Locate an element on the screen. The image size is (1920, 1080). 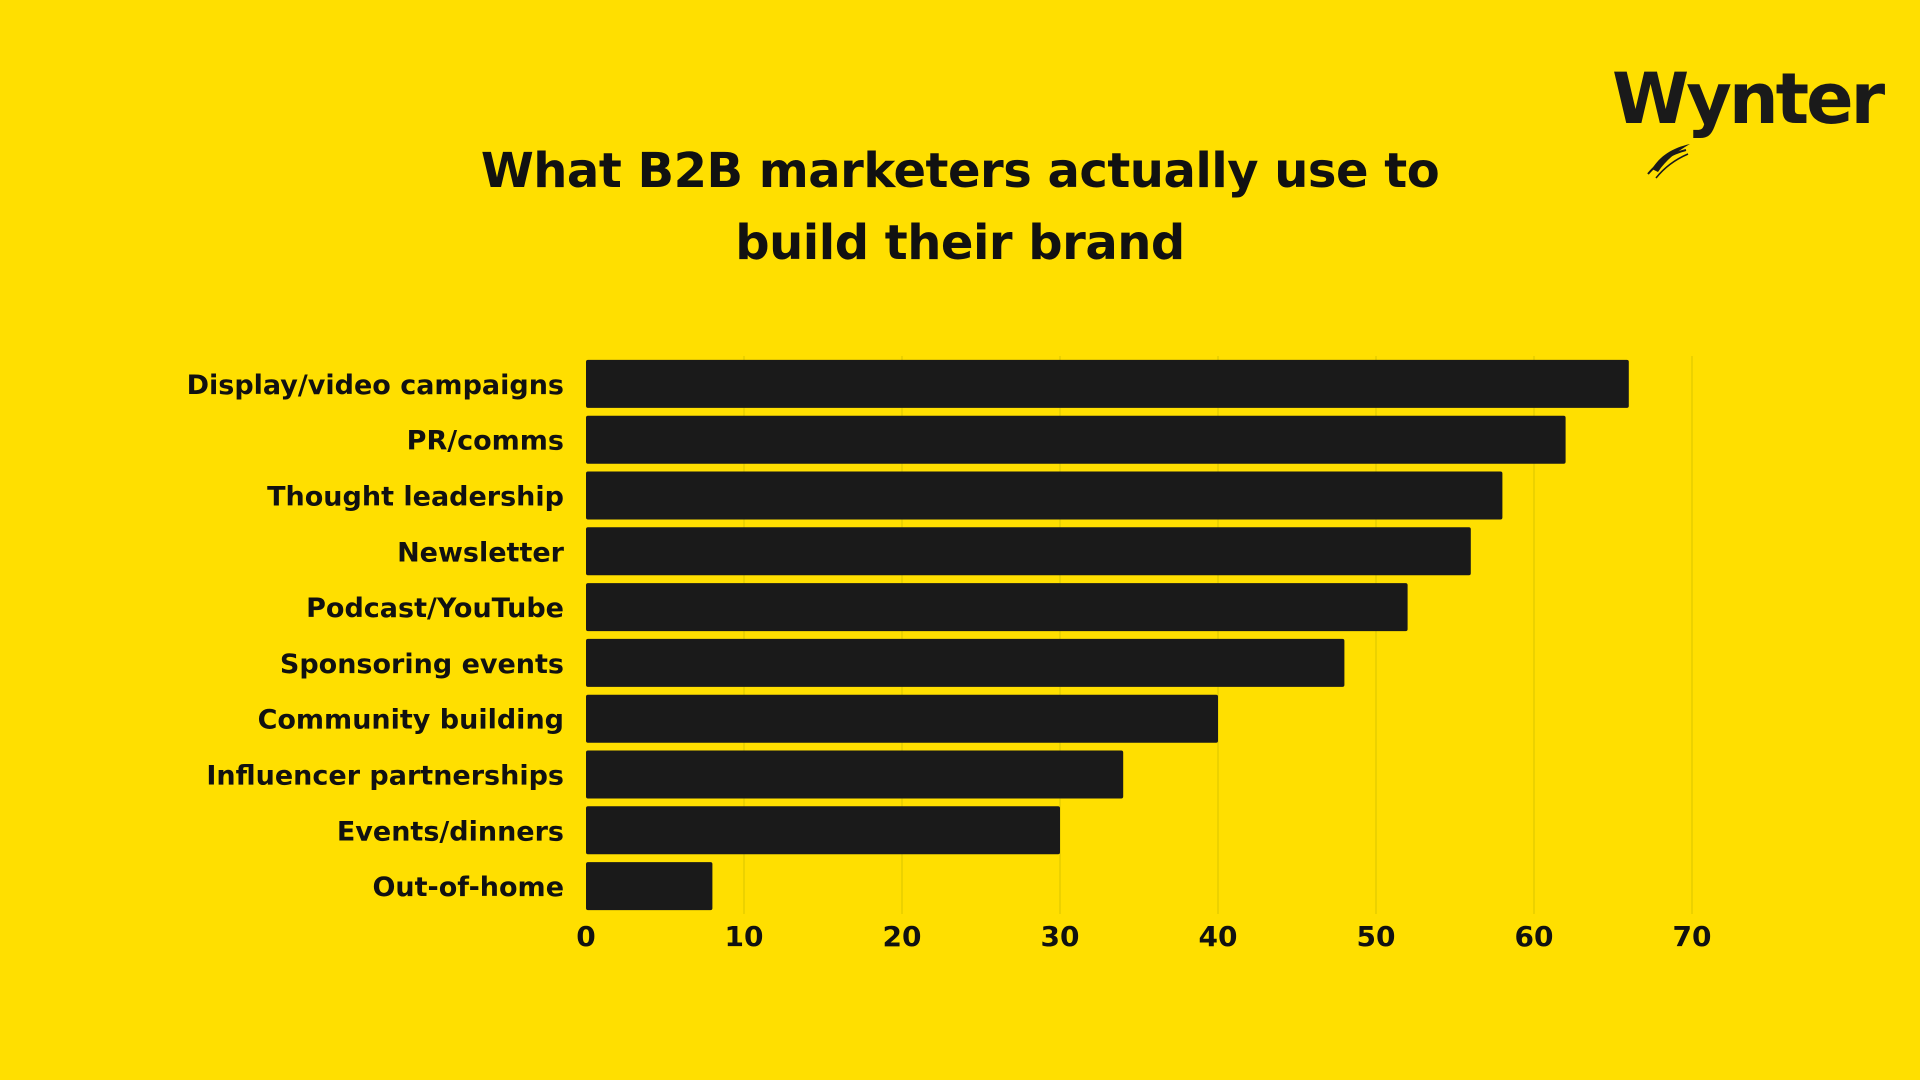
x-tick-label: 40 is located at coordinates (1218, 936).